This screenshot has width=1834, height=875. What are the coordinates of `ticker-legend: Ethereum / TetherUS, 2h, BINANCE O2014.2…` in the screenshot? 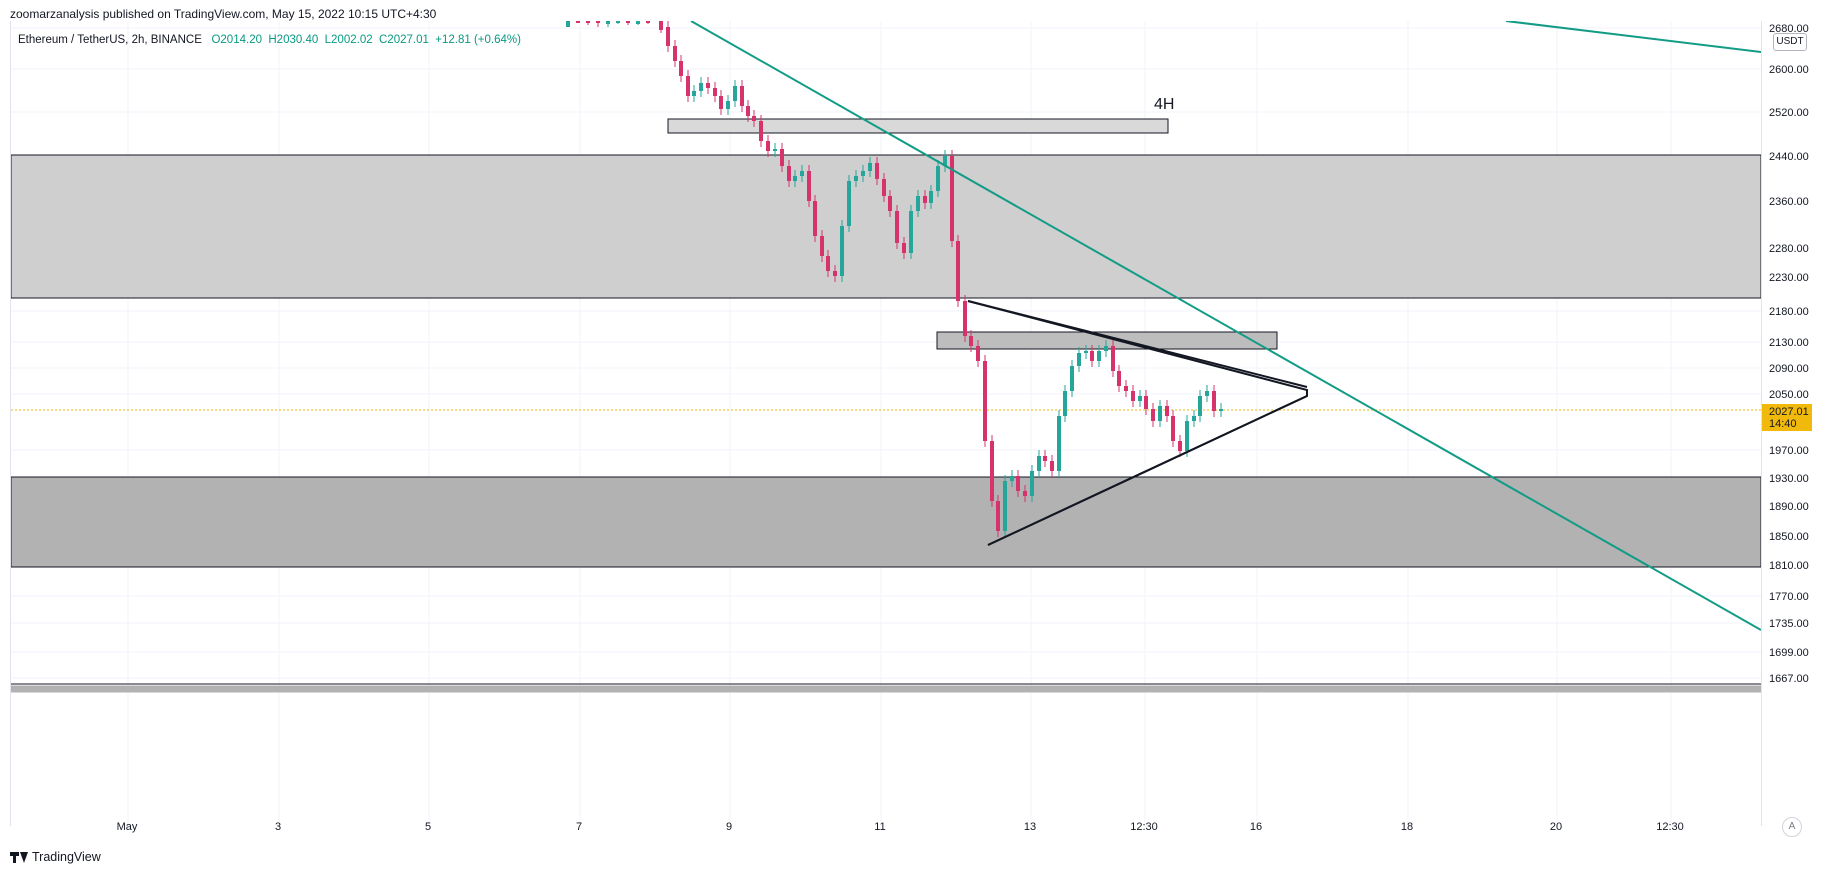 It's located at (269, 40).